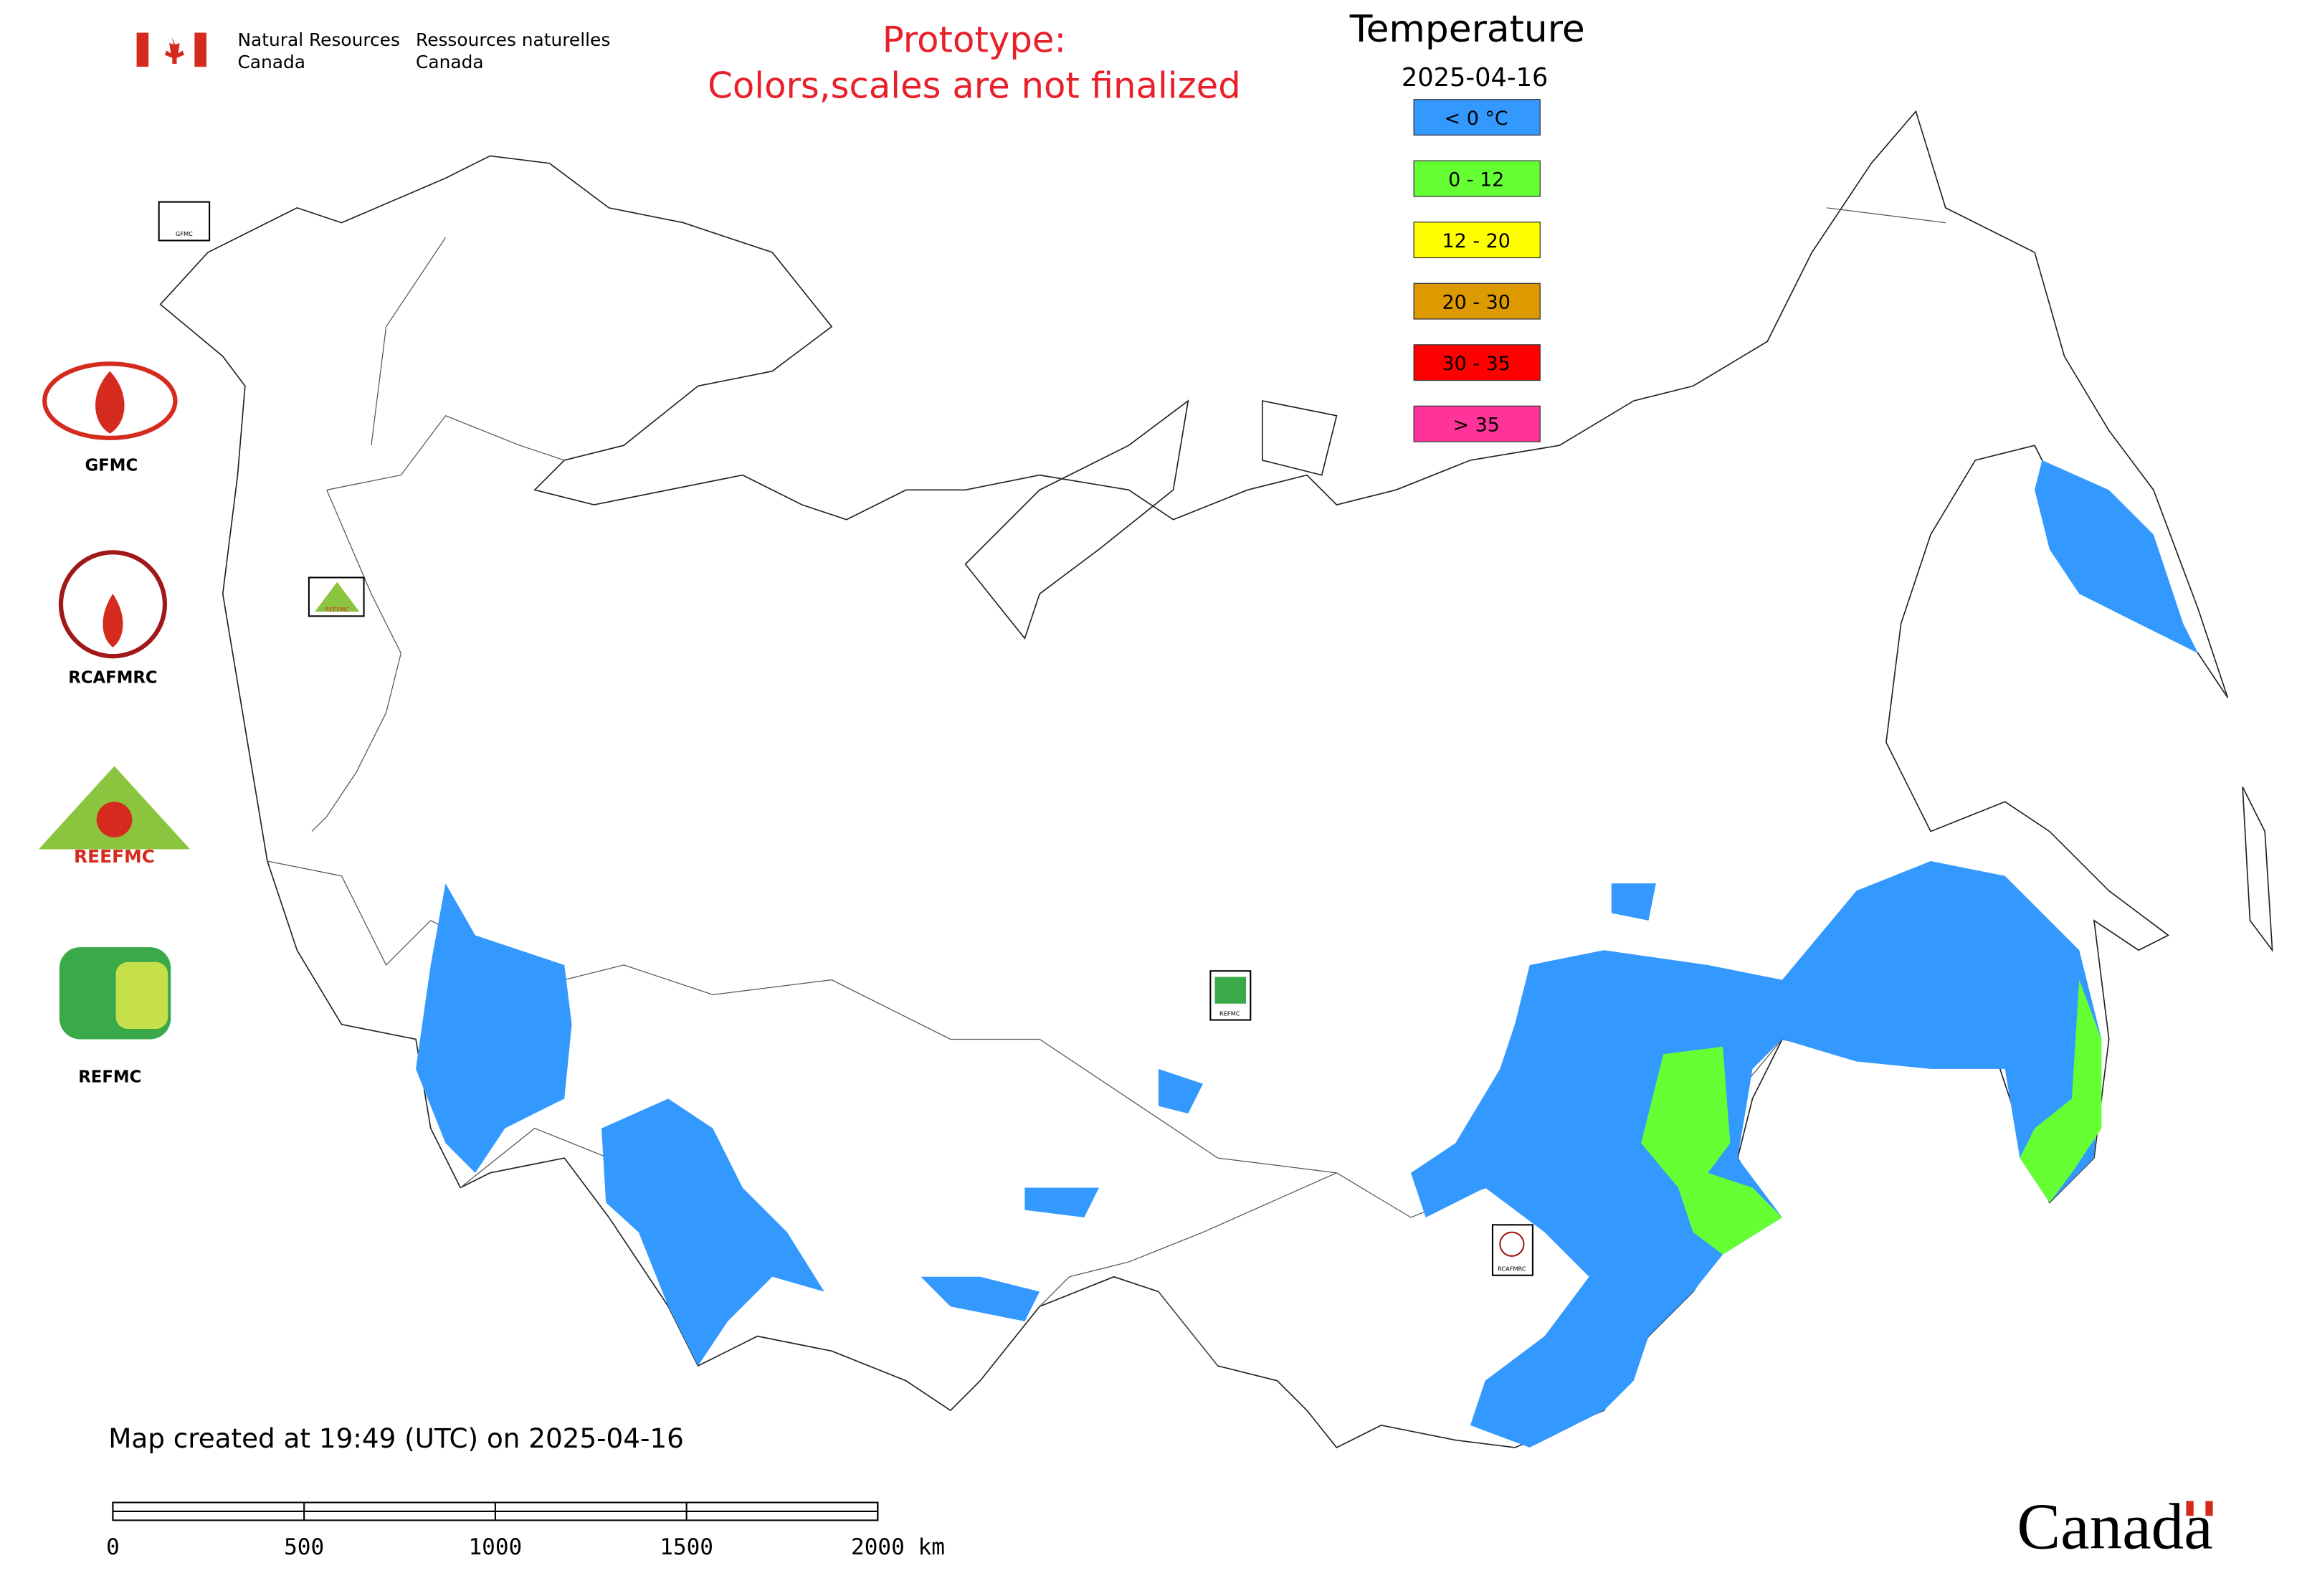 The image size is (2302, 1596). What do you see at coordinates (1467, 29) in the screenshot?
I see `legend-title: Temperature` at bounding box center [1467, 29].